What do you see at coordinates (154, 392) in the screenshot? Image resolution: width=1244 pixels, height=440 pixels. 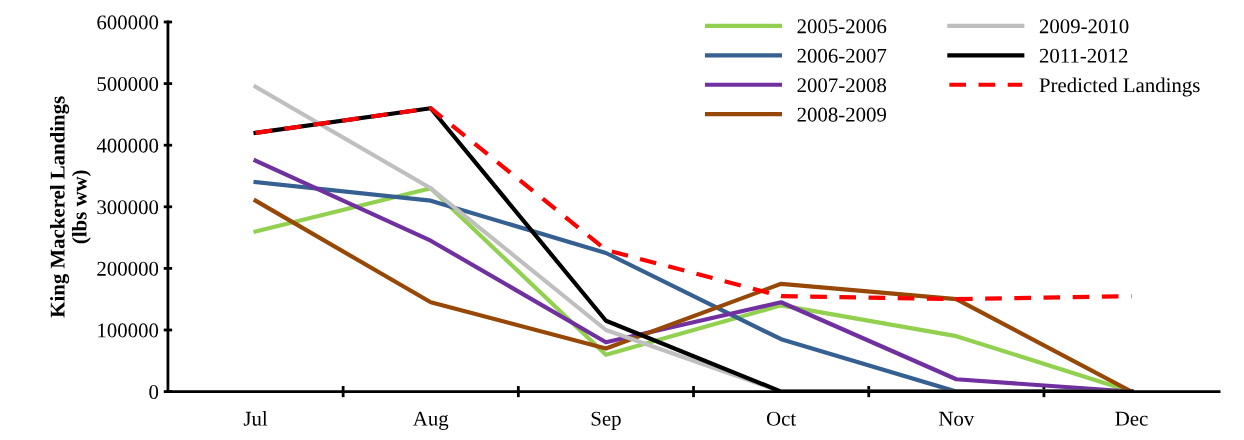 I see `y-tick-label: 0` at bounding box center [154, 392].